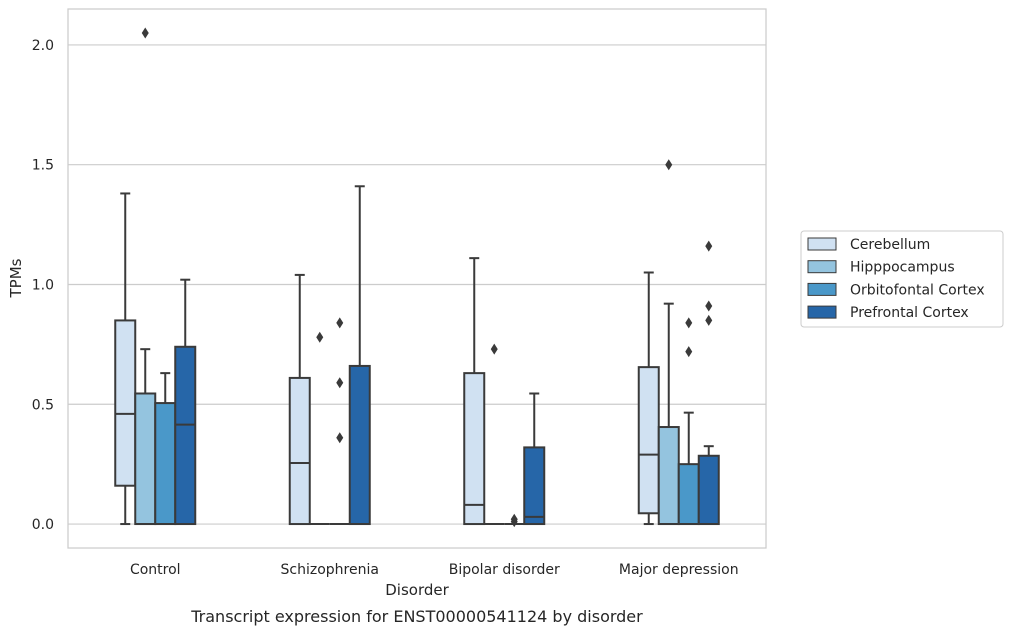 The image size is (1014, 634). I want to click on y-tick-label: 0.0, so click(43, 525).